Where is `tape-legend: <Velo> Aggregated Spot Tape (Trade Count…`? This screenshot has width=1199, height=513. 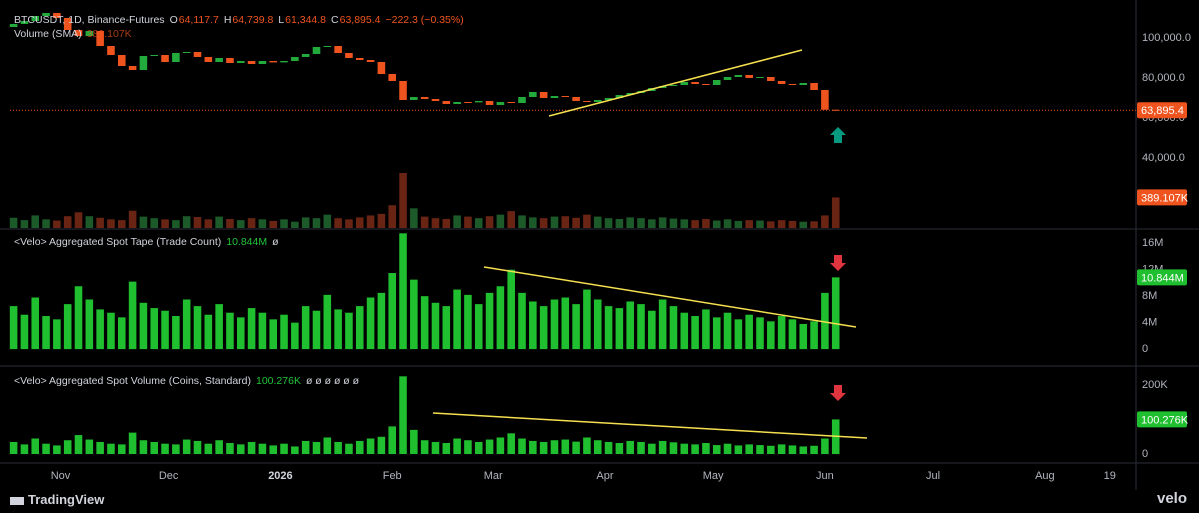
tape-legend: <Velo> Aggregated Spot Tape (Trade Count… is located at coordinates (146, 242).